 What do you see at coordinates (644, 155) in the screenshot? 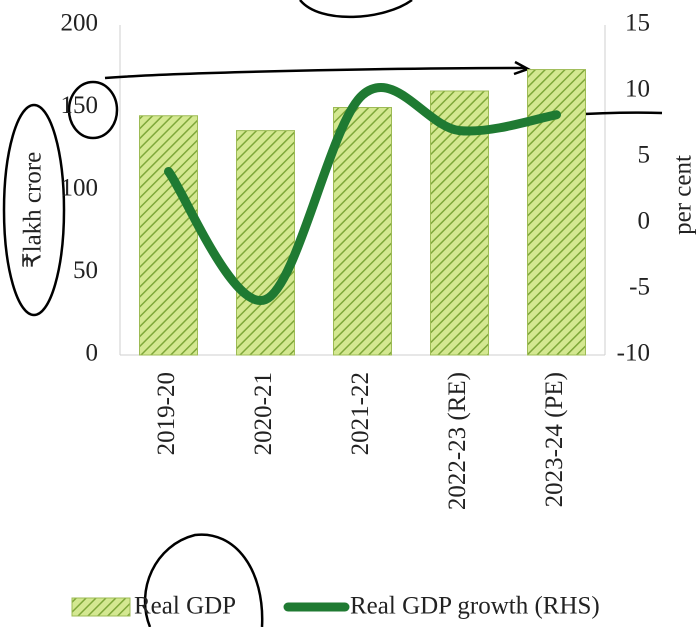
I see `y2-tick-label: 5` at bounding box center [644, 155].